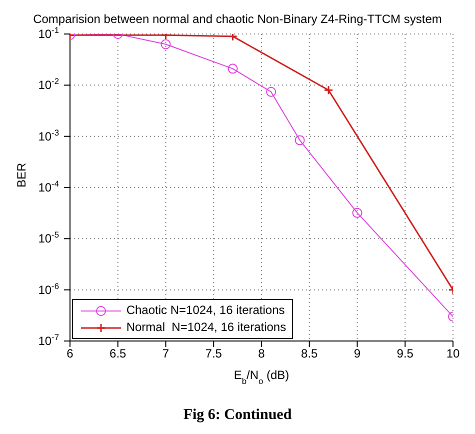 This screenshot has width=475, height=434. I want to click on chart-title: Comparision between normal and chaotic Non-Binary Z4-Ring-TTCM system, so click(237, 19).